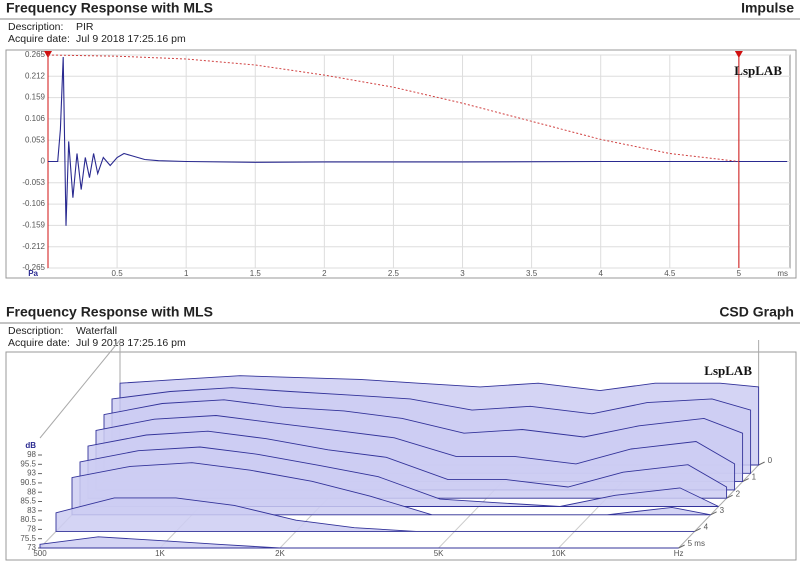  Describe the element at coordinates (31, 491) in the screenshot. I see `z-tick-label: 88` at that location.